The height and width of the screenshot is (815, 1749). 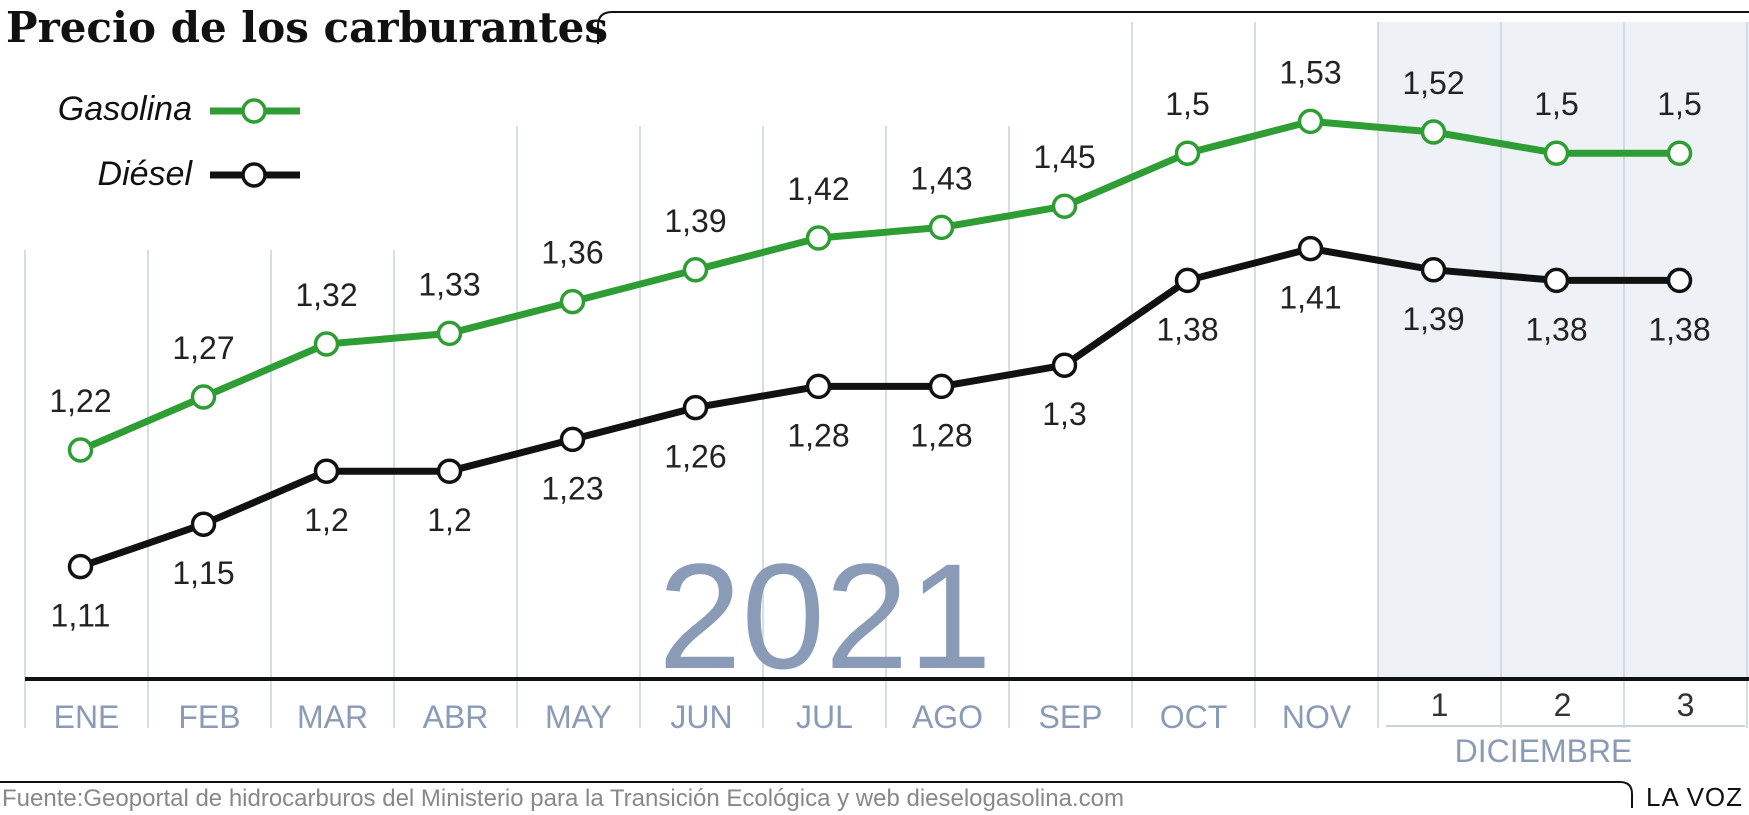 What do you see at coordinates (818, 189) in the screenshot?
I see `data-label-gasolina: 1,42` at bounding box center [818, 189].